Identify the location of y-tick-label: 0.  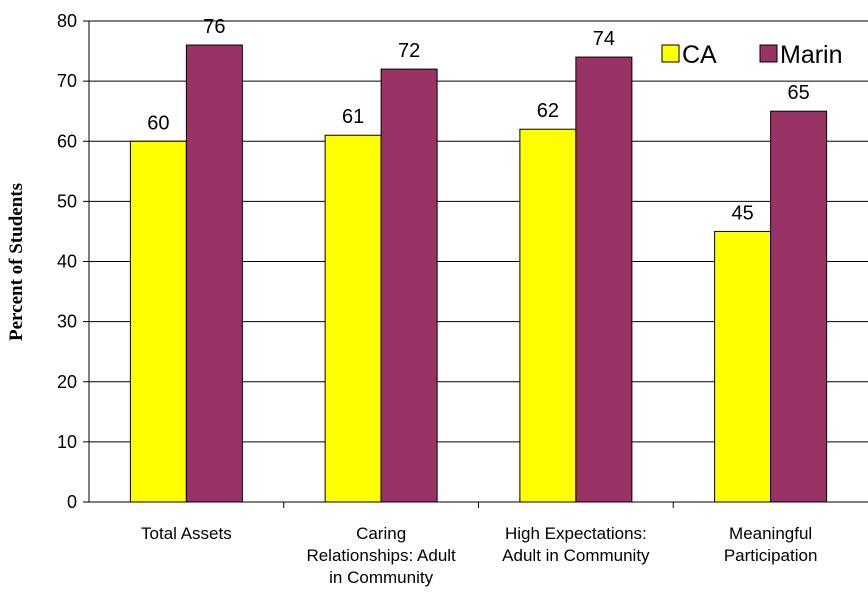
(72, 502).